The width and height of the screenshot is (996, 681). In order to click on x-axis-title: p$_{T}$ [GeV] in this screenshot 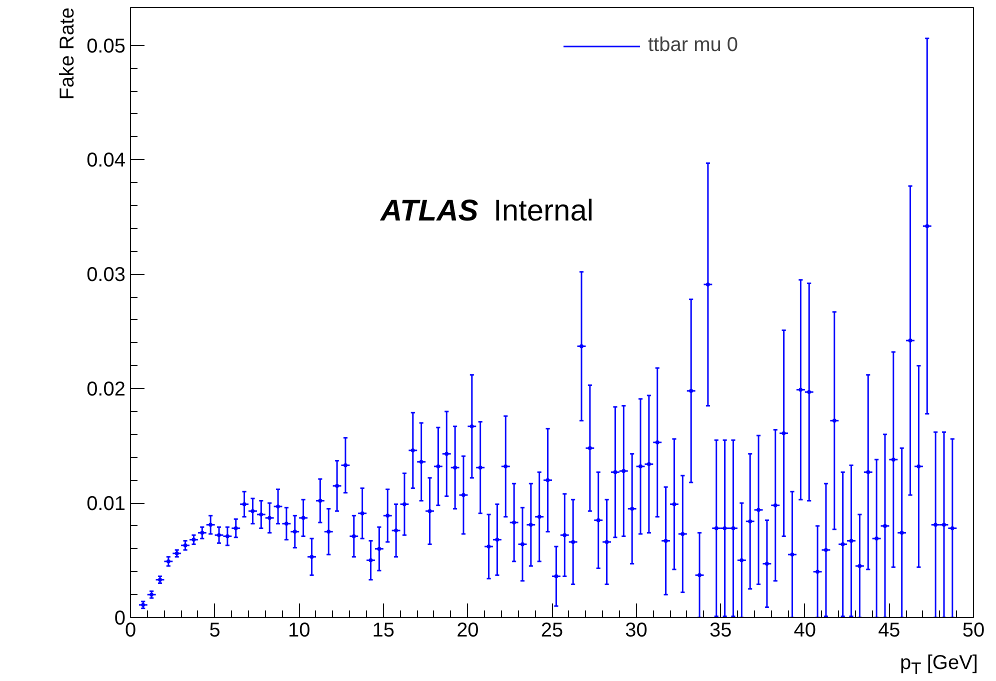, I will do `click(939, 665)`.